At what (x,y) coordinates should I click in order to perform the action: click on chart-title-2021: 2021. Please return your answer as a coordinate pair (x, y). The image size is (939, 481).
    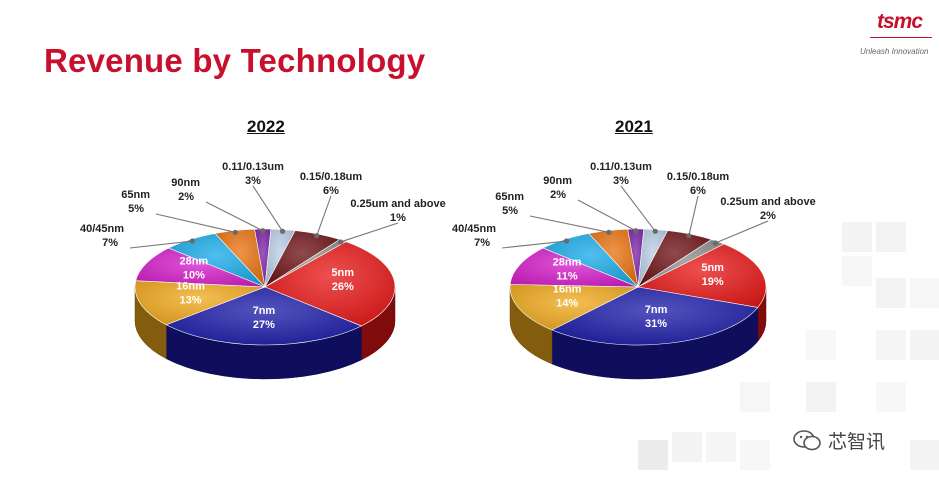
    Looking at the image, I should click on (634, 126).